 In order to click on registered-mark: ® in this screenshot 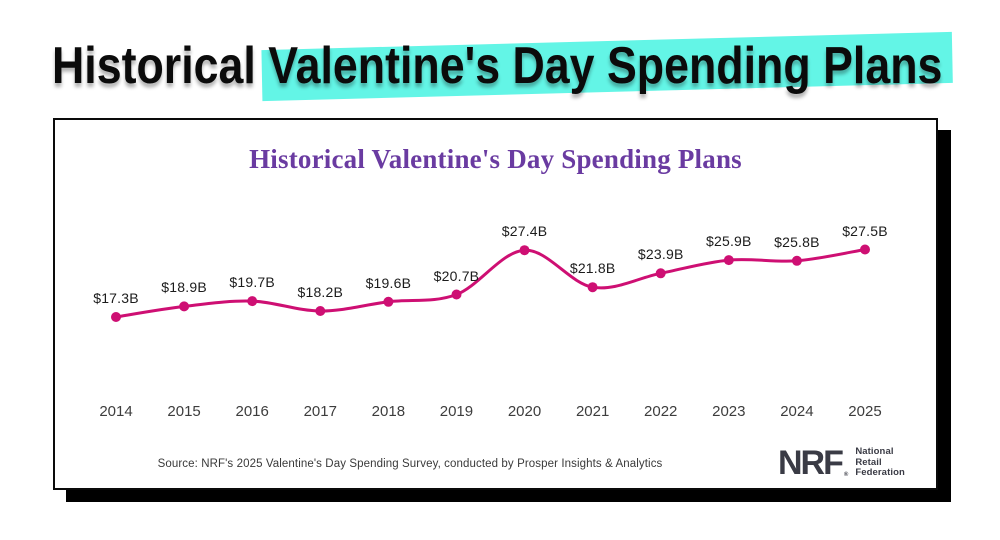, I will do `click(846, 475)`.